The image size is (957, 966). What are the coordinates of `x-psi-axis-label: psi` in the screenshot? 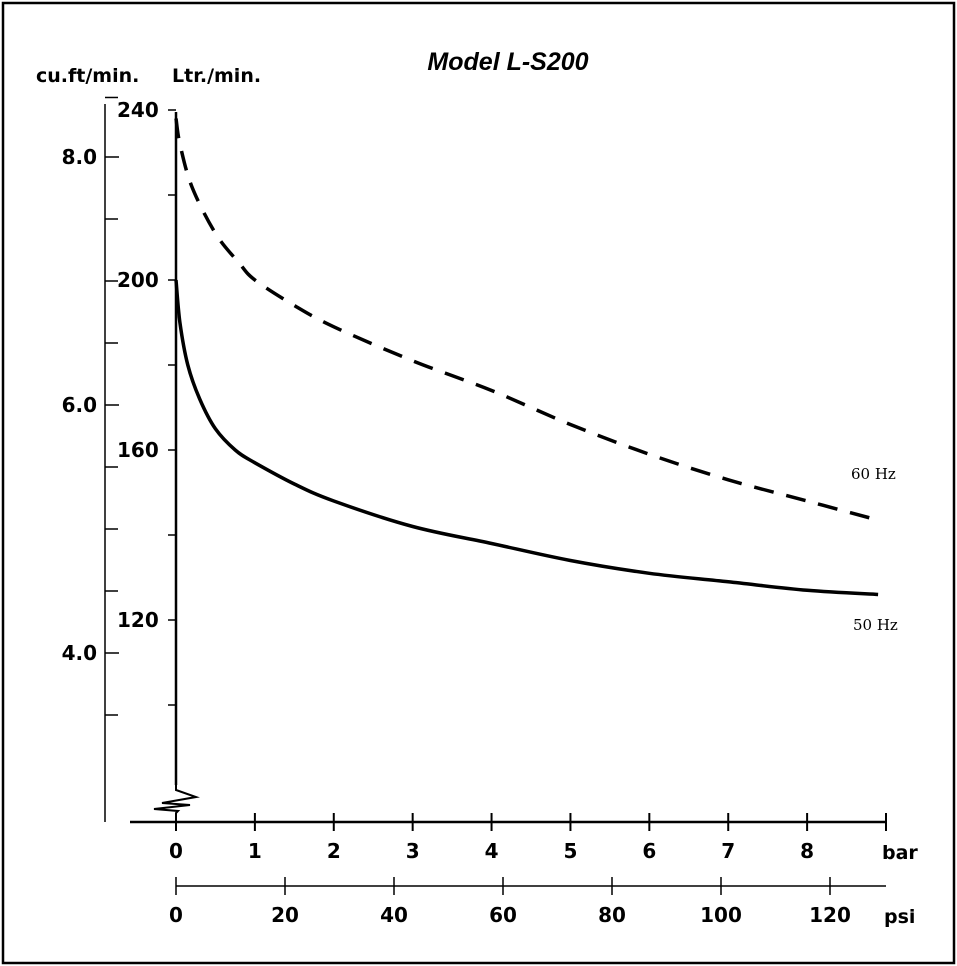 It's located at (899, 917).